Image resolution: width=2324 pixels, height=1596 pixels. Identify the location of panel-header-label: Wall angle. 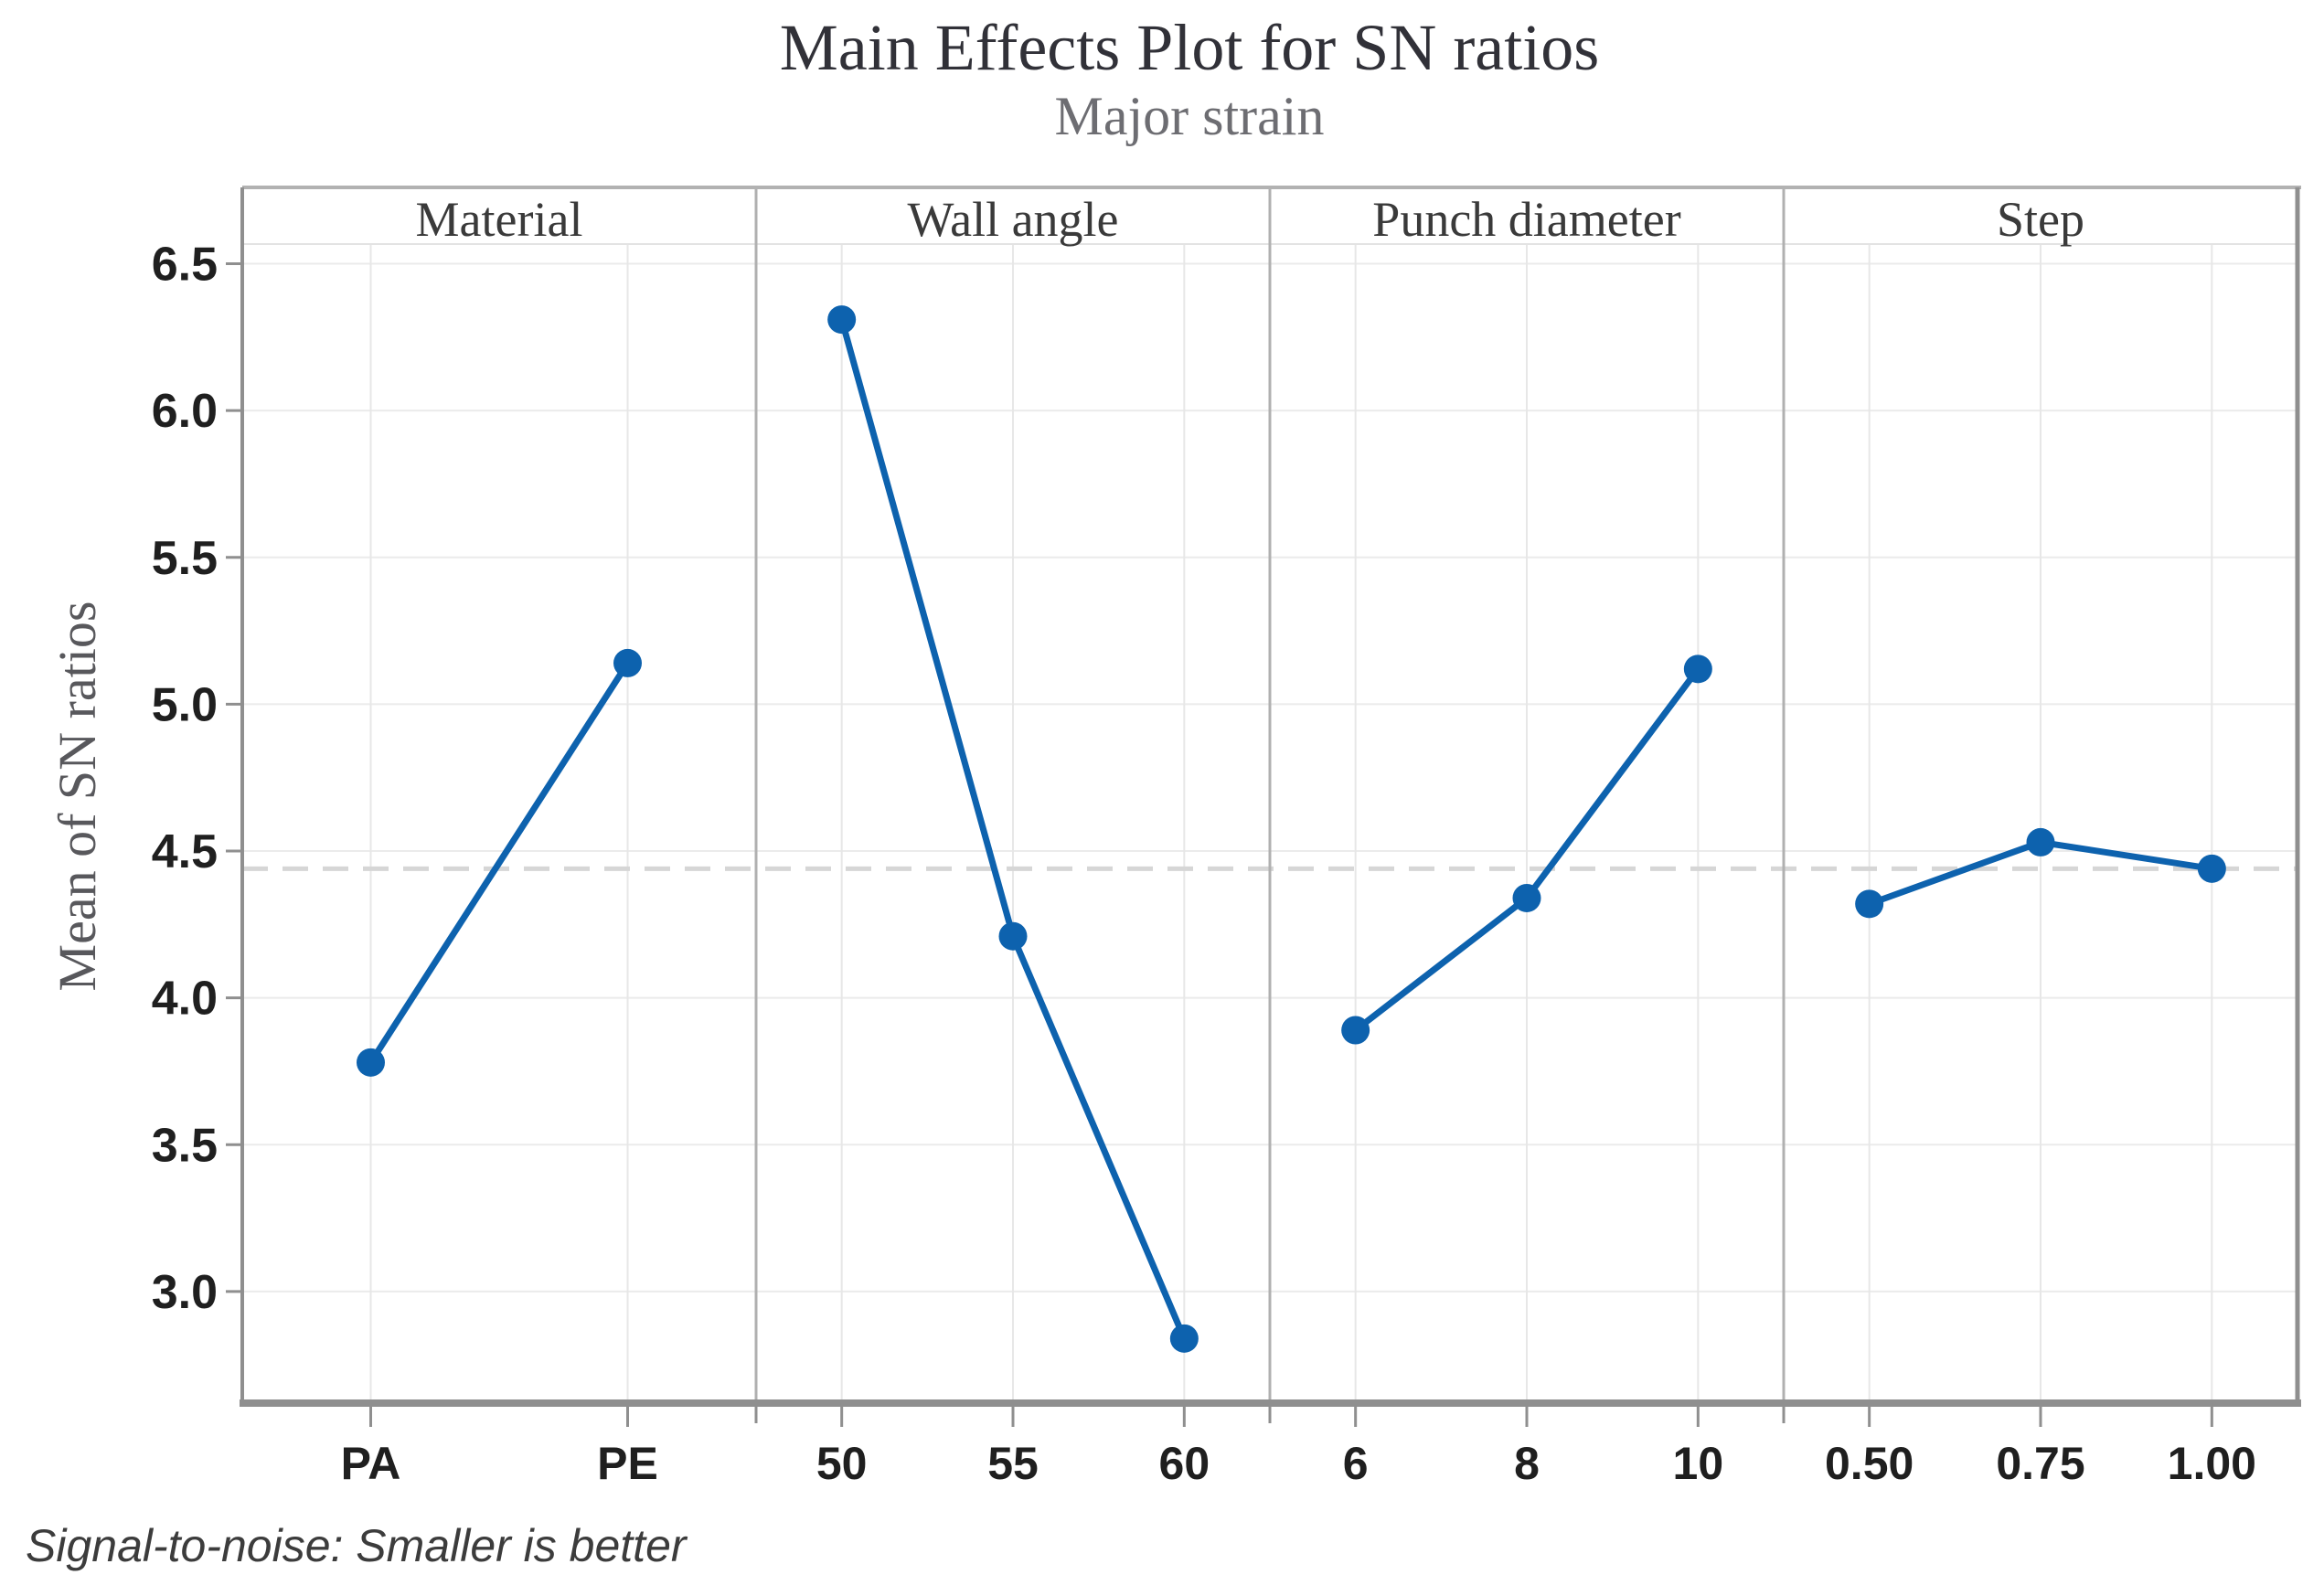
(1012, 219).